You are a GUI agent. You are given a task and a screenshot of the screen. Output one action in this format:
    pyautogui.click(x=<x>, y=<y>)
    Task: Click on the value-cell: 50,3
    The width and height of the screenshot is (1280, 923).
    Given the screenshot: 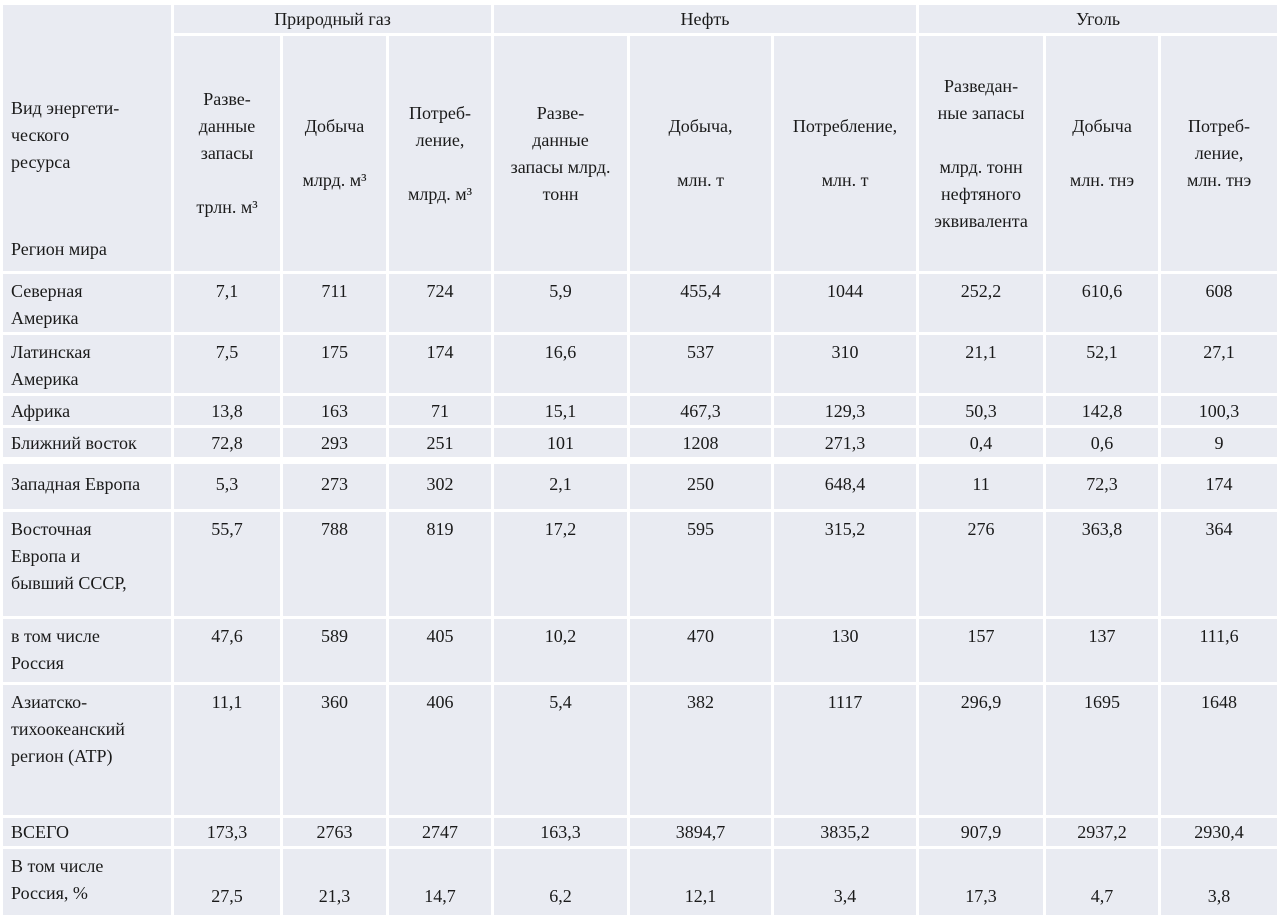 What is the action you would take?
    pyautogui.click(x=981, y=410)
    